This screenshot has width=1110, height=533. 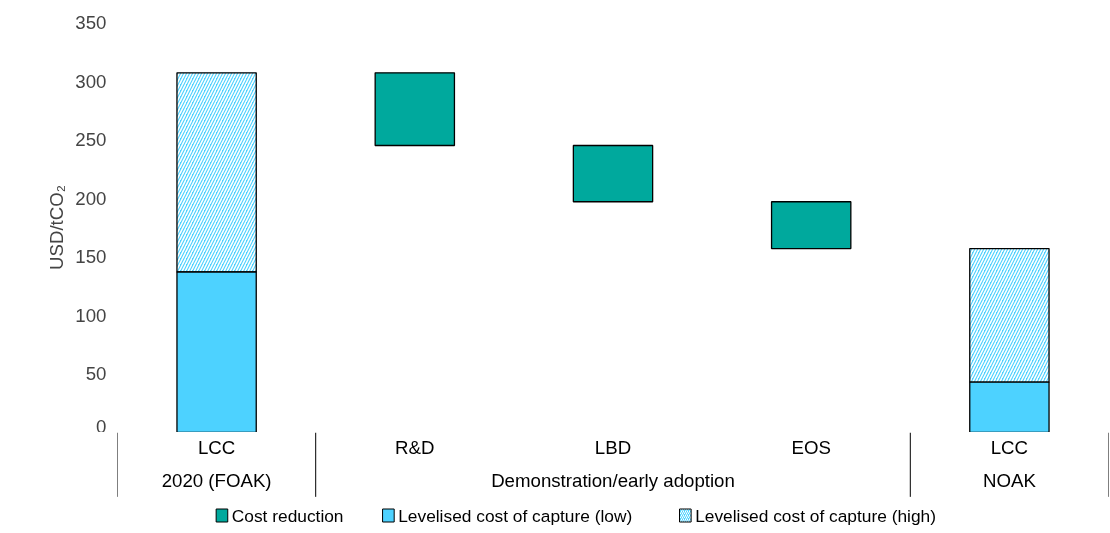 What do you see at coordinates (811, 447) in the screenshot?
I see `x-tick-label: EOS` at bounding box center [811, 447].